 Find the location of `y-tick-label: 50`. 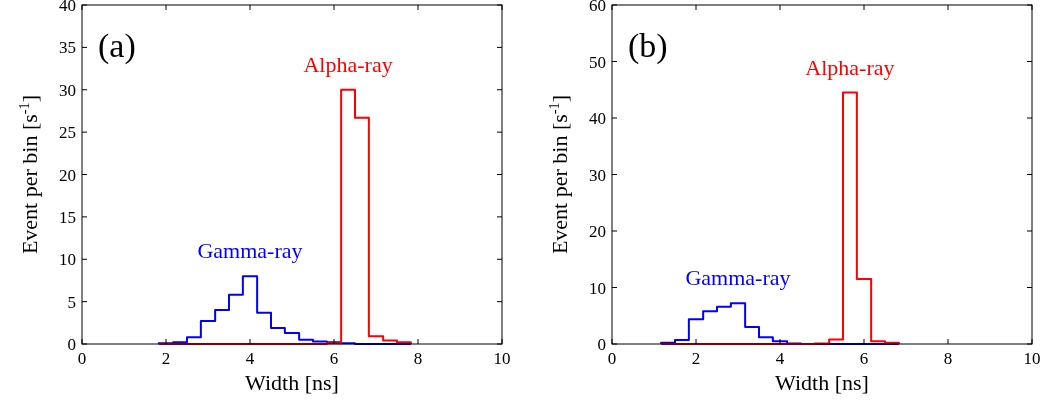

y-tick-label: 50 is located at coordinates (597, 62).